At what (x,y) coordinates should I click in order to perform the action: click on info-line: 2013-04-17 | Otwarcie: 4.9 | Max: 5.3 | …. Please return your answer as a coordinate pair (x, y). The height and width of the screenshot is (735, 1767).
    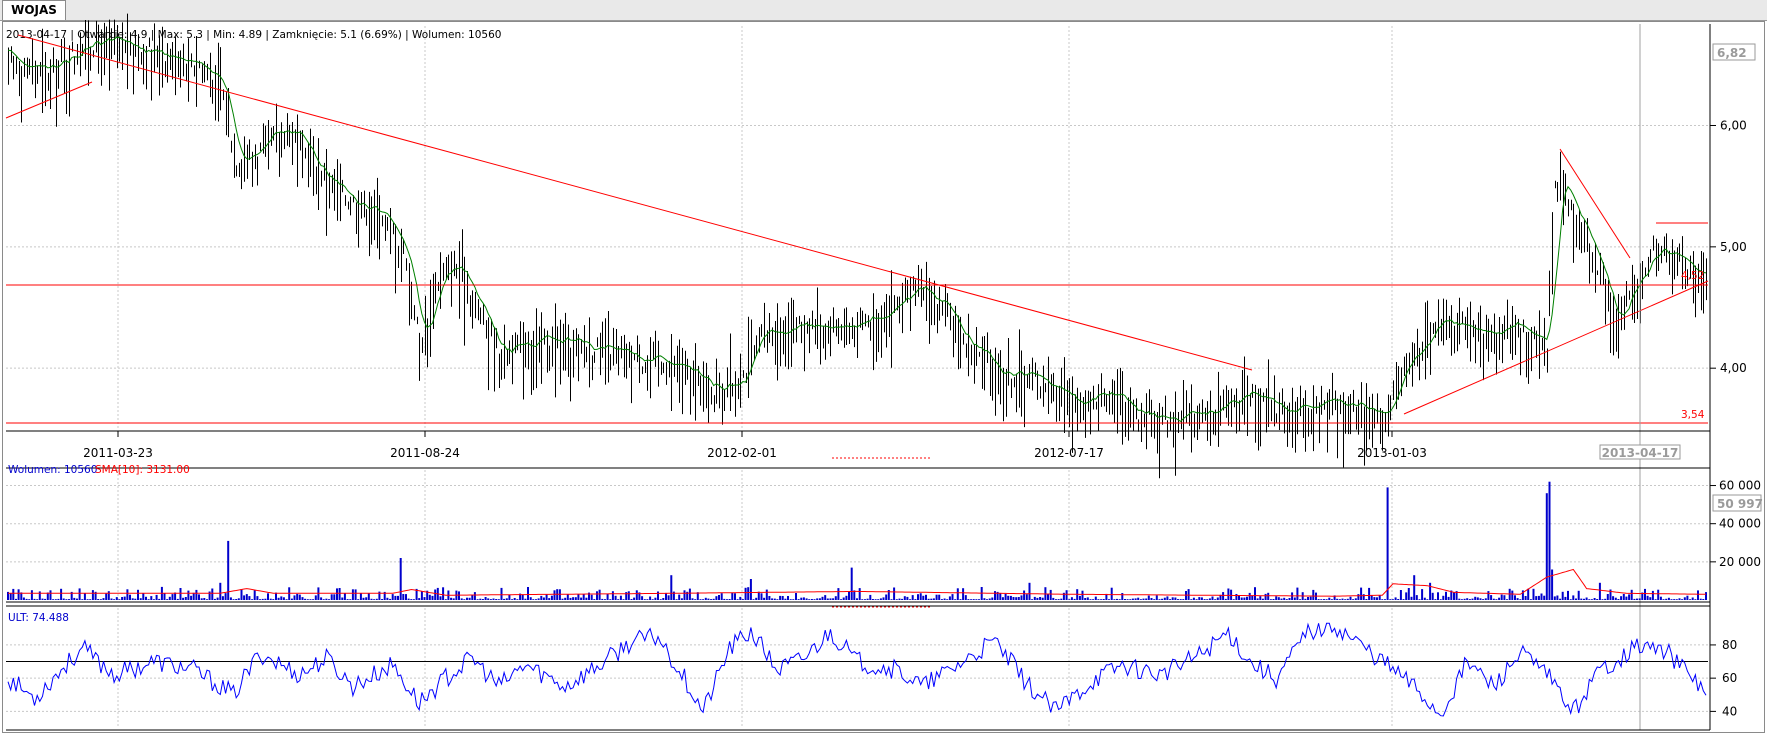
    Looking at the image, I should click on (253, 35).